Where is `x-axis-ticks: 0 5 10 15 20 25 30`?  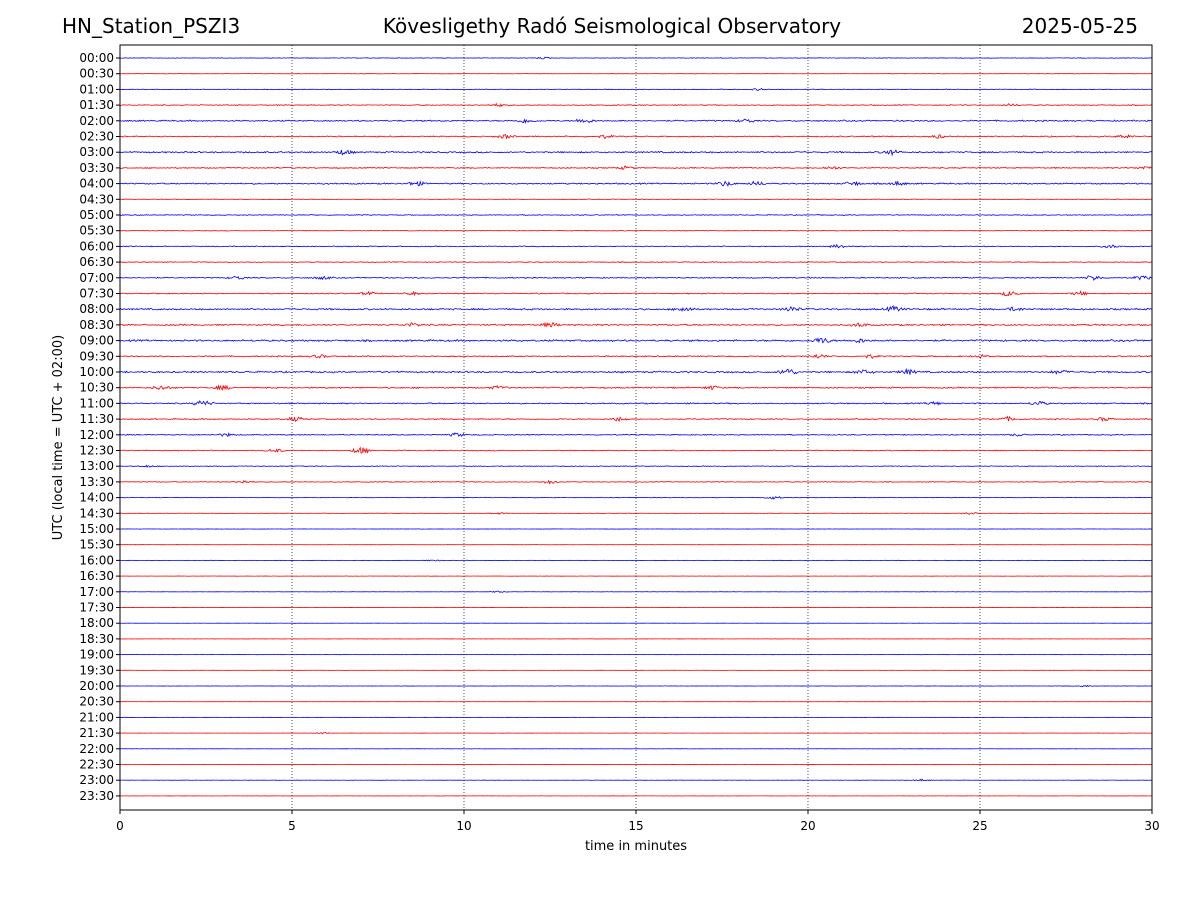 x-axis-ticks: 0 5 10 15 20 25 30 is located at coordinates (638, 821).